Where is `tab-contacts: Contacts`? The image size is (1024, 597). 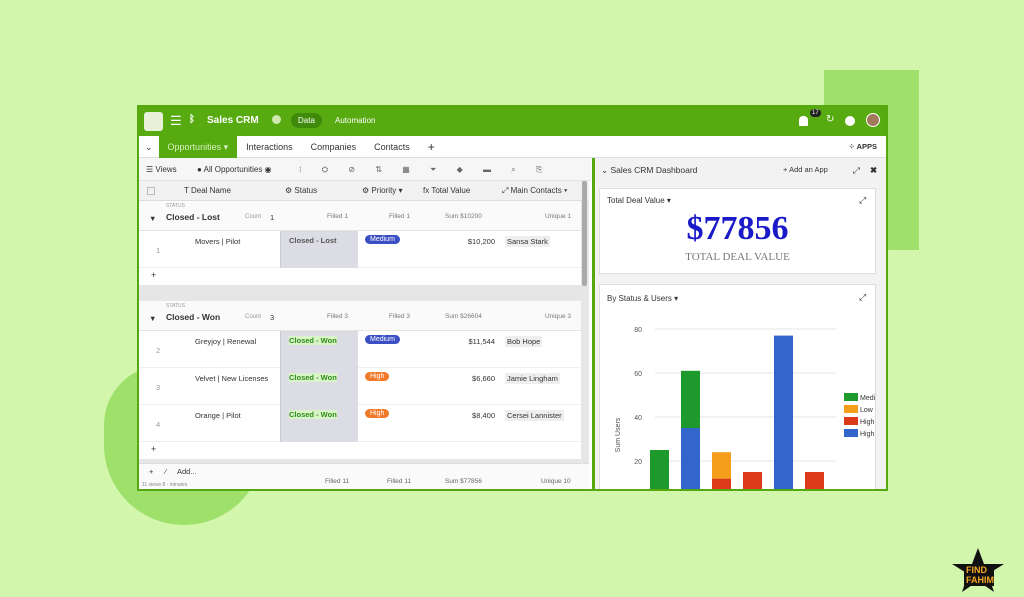
tab-contacts: Contacts is located at coordinates (392, 147).